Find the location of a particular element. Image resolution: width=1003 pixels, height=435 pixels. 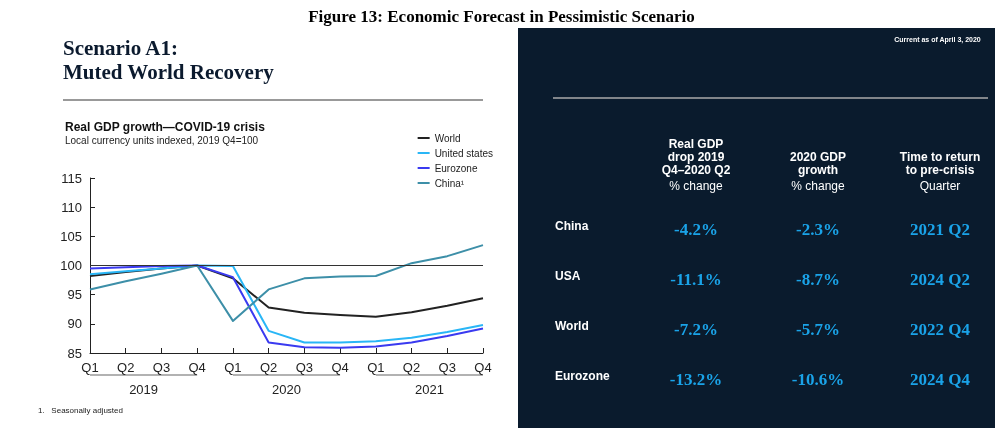

y-tick-label: 105 is located at coordinates (71, 236).